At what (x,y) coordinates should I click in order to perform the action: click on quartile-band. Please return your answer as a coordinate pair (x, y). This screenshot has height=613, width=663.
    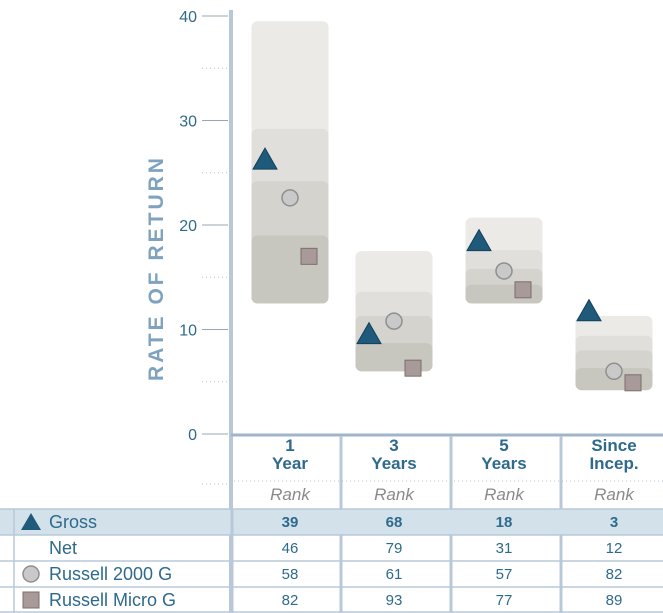
    Looking at the image, I should click on (290, 269).